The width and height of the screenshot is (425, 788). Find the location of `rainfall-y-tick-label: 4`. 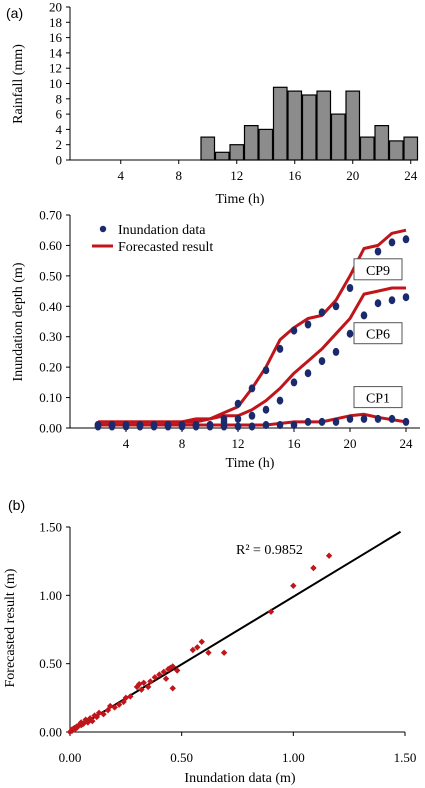

rainfall-y-tick-label: 4 is located at coordinates (59, 129).